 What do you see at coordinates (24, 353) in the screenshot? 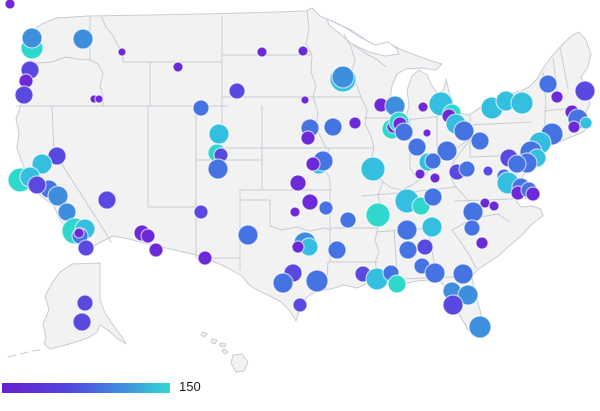
I see `aleutian-islands` at bounding box center [24, 353].